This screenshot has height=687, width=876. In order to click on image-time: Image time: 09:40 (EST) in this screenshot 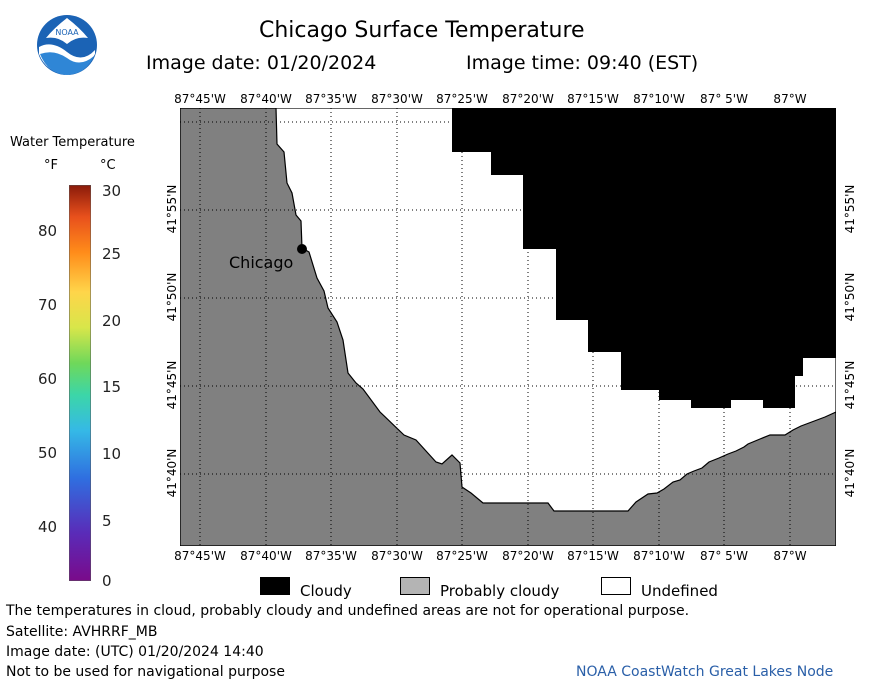, I will do `click(582, 63)`.